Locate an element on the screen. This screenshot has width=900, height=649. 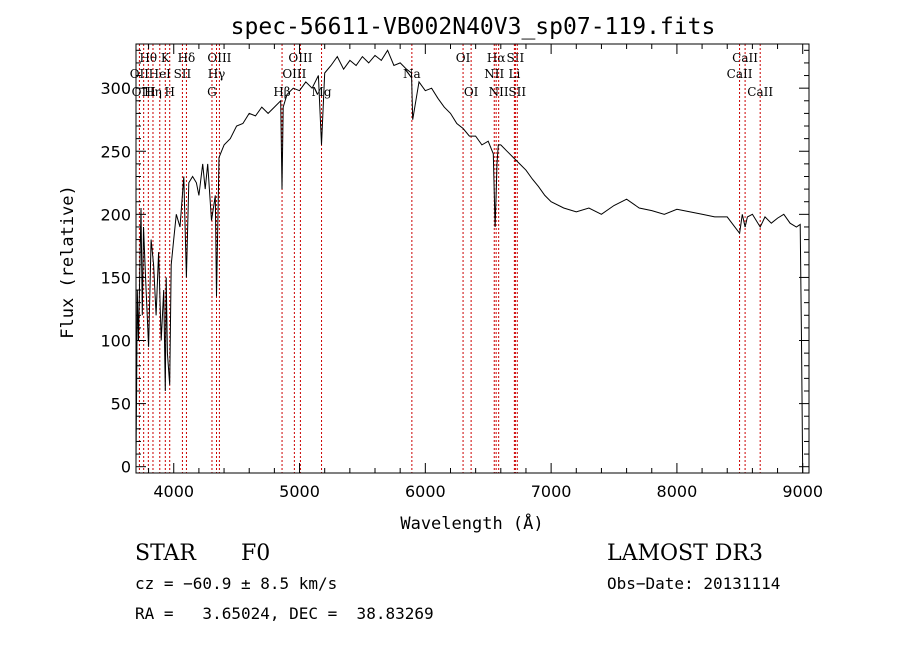
spectral-line-label: Hη is located at coordinates (153, 92).